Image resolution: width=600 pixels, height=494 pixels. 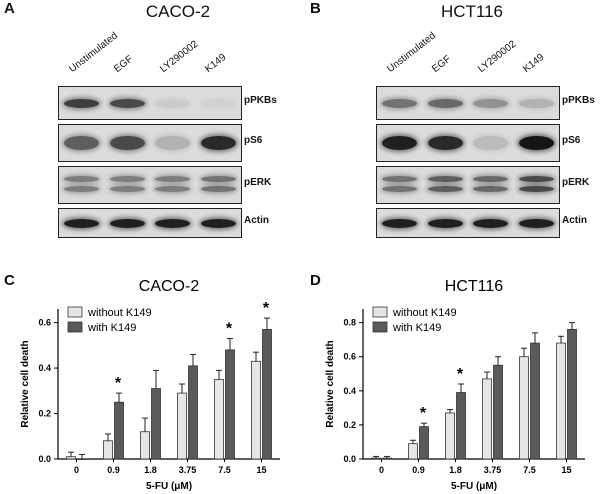 What do you see at coordinates (574, 220) in the screenshot?
I see `blot-label-actin: Actin` at bounding box center [574, 220].